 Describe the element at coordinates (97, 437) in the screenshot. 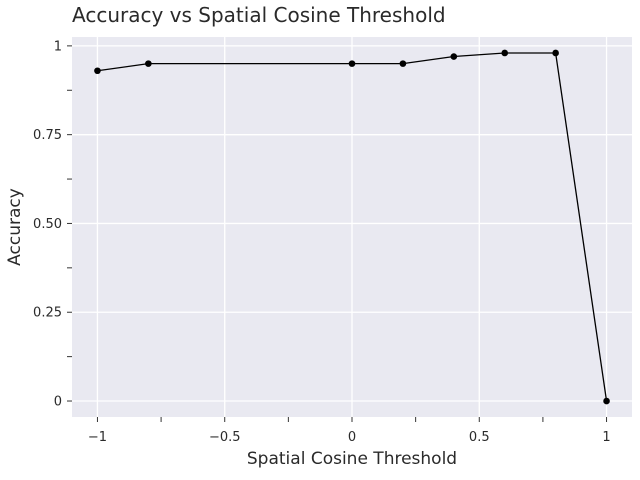

I see `x-tick-label-0: −1` at that location.